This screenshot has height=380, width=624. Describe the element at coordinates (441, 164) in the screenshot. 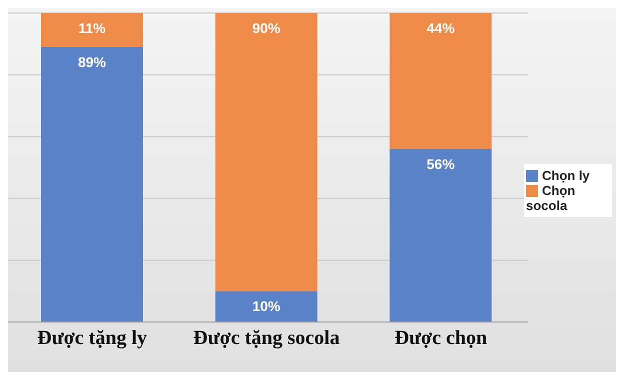

I see `data-label: 56%` at that location.